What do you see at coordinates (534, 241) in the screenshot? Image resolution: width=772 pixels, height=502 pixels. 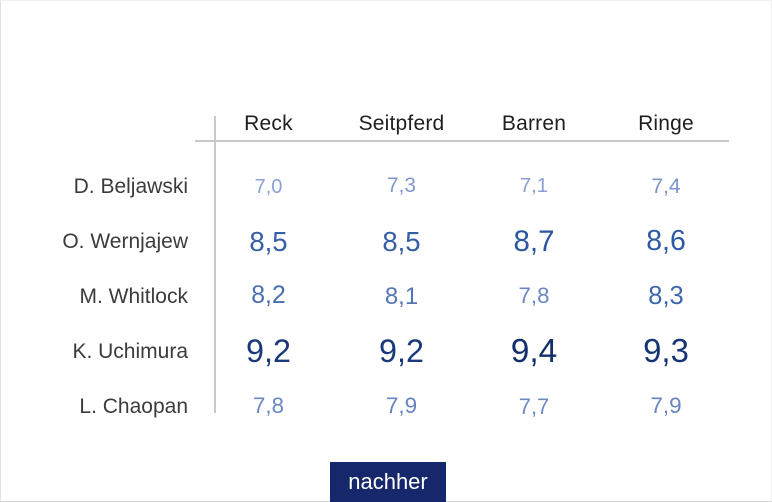 I see `score-cell: 8,7` at bounding box center [534, 241].